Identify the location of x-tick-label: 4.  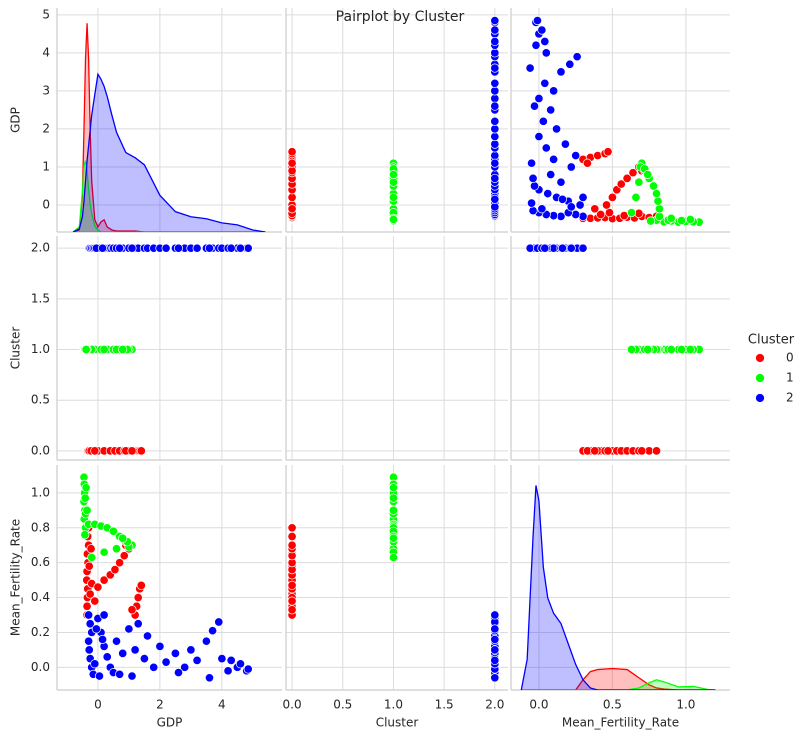
(222, 705).